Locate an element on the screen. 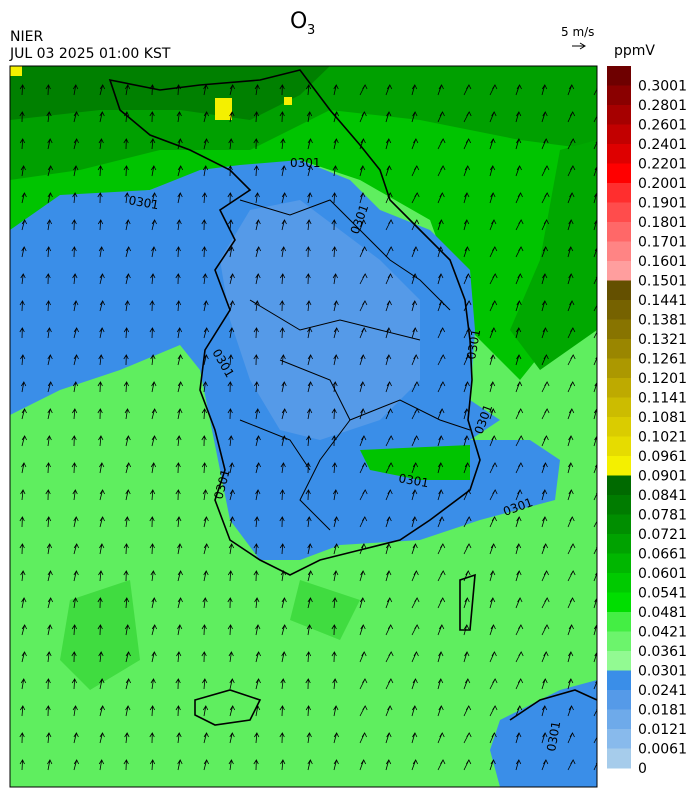  field-blue-se is located at coordinates (543, 733).